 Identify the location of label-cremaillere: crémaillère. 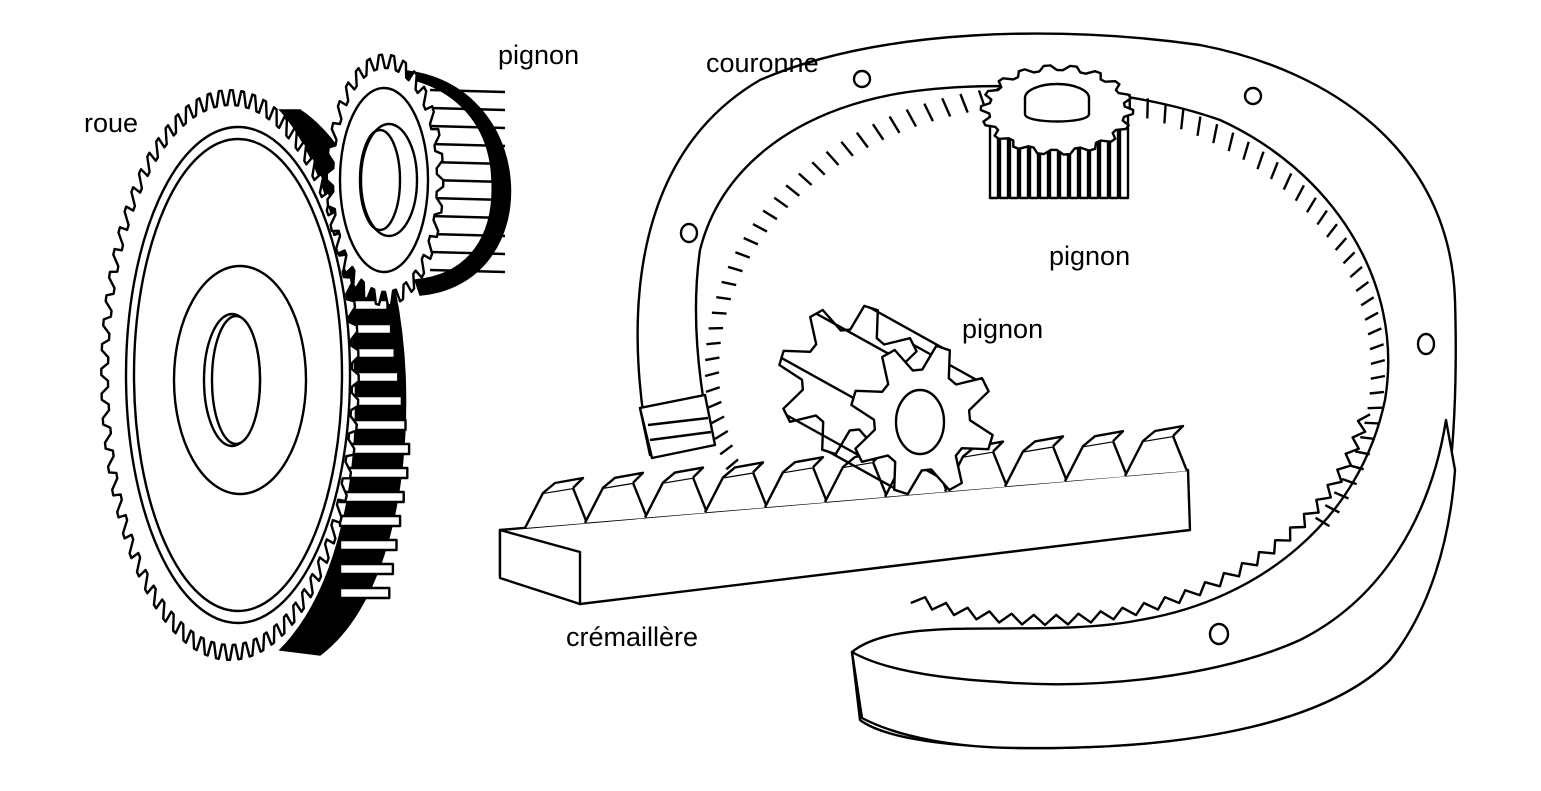
(632, 637).